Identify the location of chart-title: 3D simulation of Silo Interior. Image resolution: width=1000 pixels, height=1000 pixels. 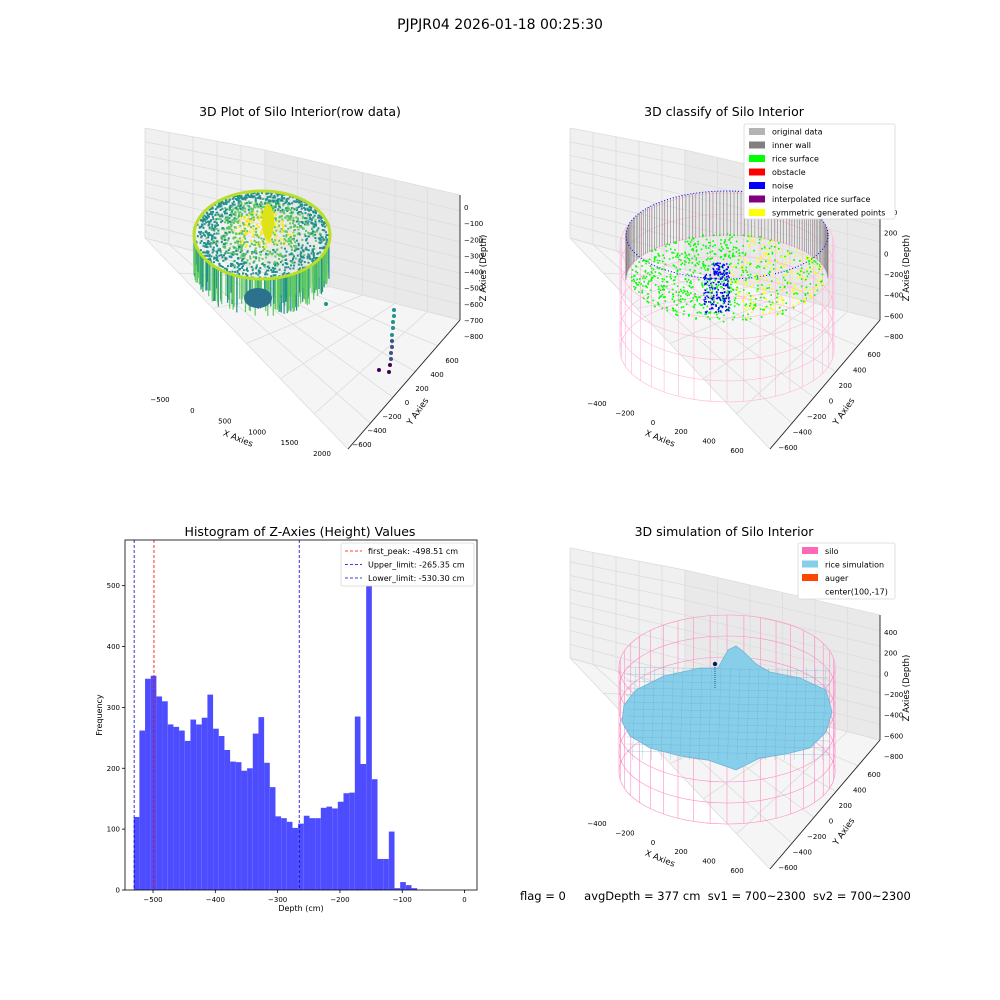
(725, 531).